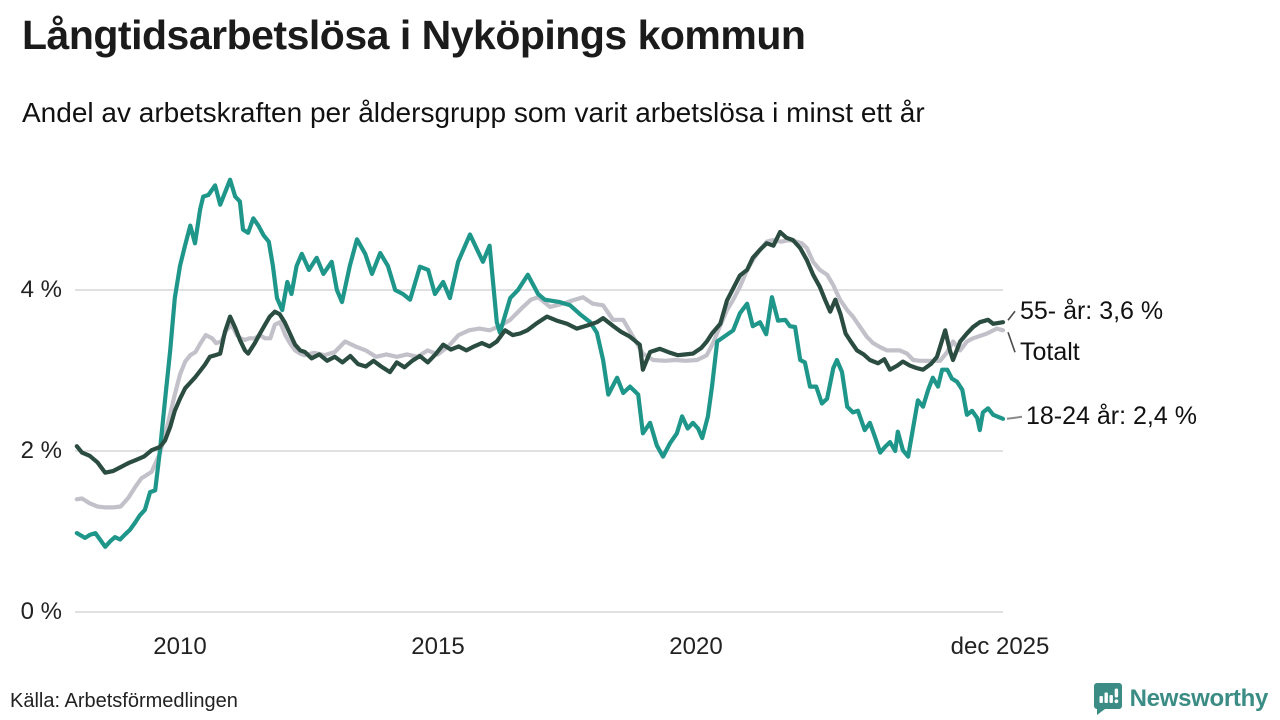 The height and width of the screenshot is (720, 1280). Describe the element at coordinates (41, 289) in the screenshot. I see `y-tick-4: 4 %` at that location.